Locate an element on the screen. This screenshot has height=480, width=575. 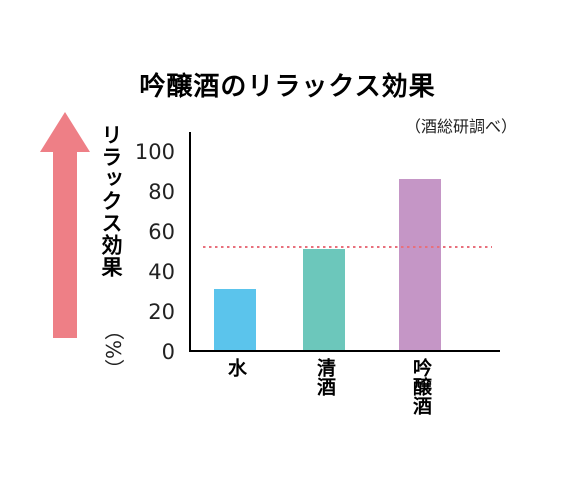
x-category-label: 水 is located at coordinates (236, 367).